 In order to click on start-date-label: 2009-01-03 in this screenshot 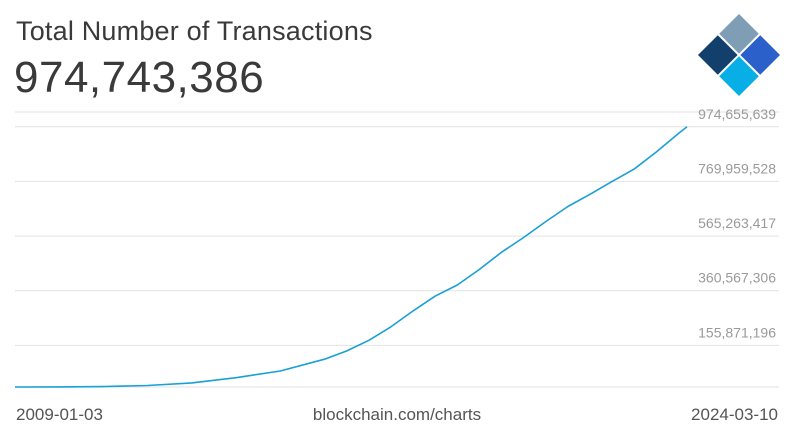, I will do `click(59, 414)`.